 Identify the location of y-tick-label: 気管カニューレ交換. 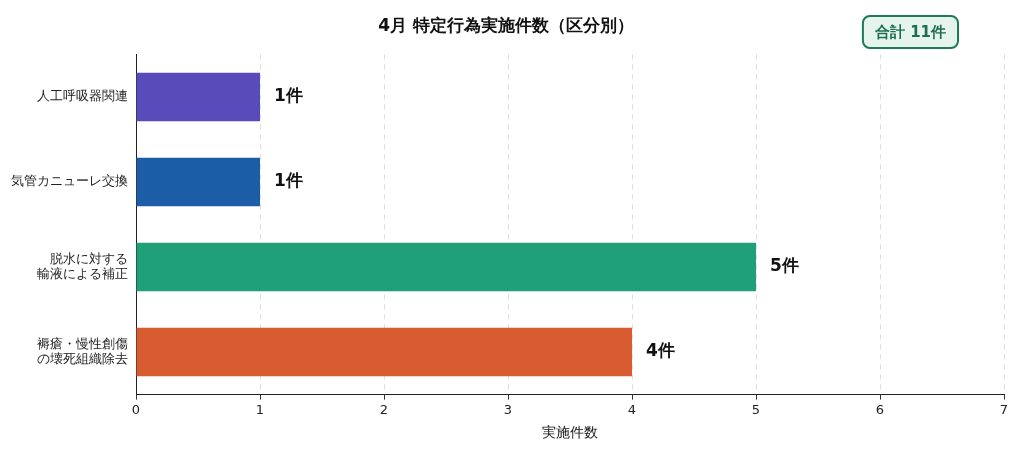
(69, 181).